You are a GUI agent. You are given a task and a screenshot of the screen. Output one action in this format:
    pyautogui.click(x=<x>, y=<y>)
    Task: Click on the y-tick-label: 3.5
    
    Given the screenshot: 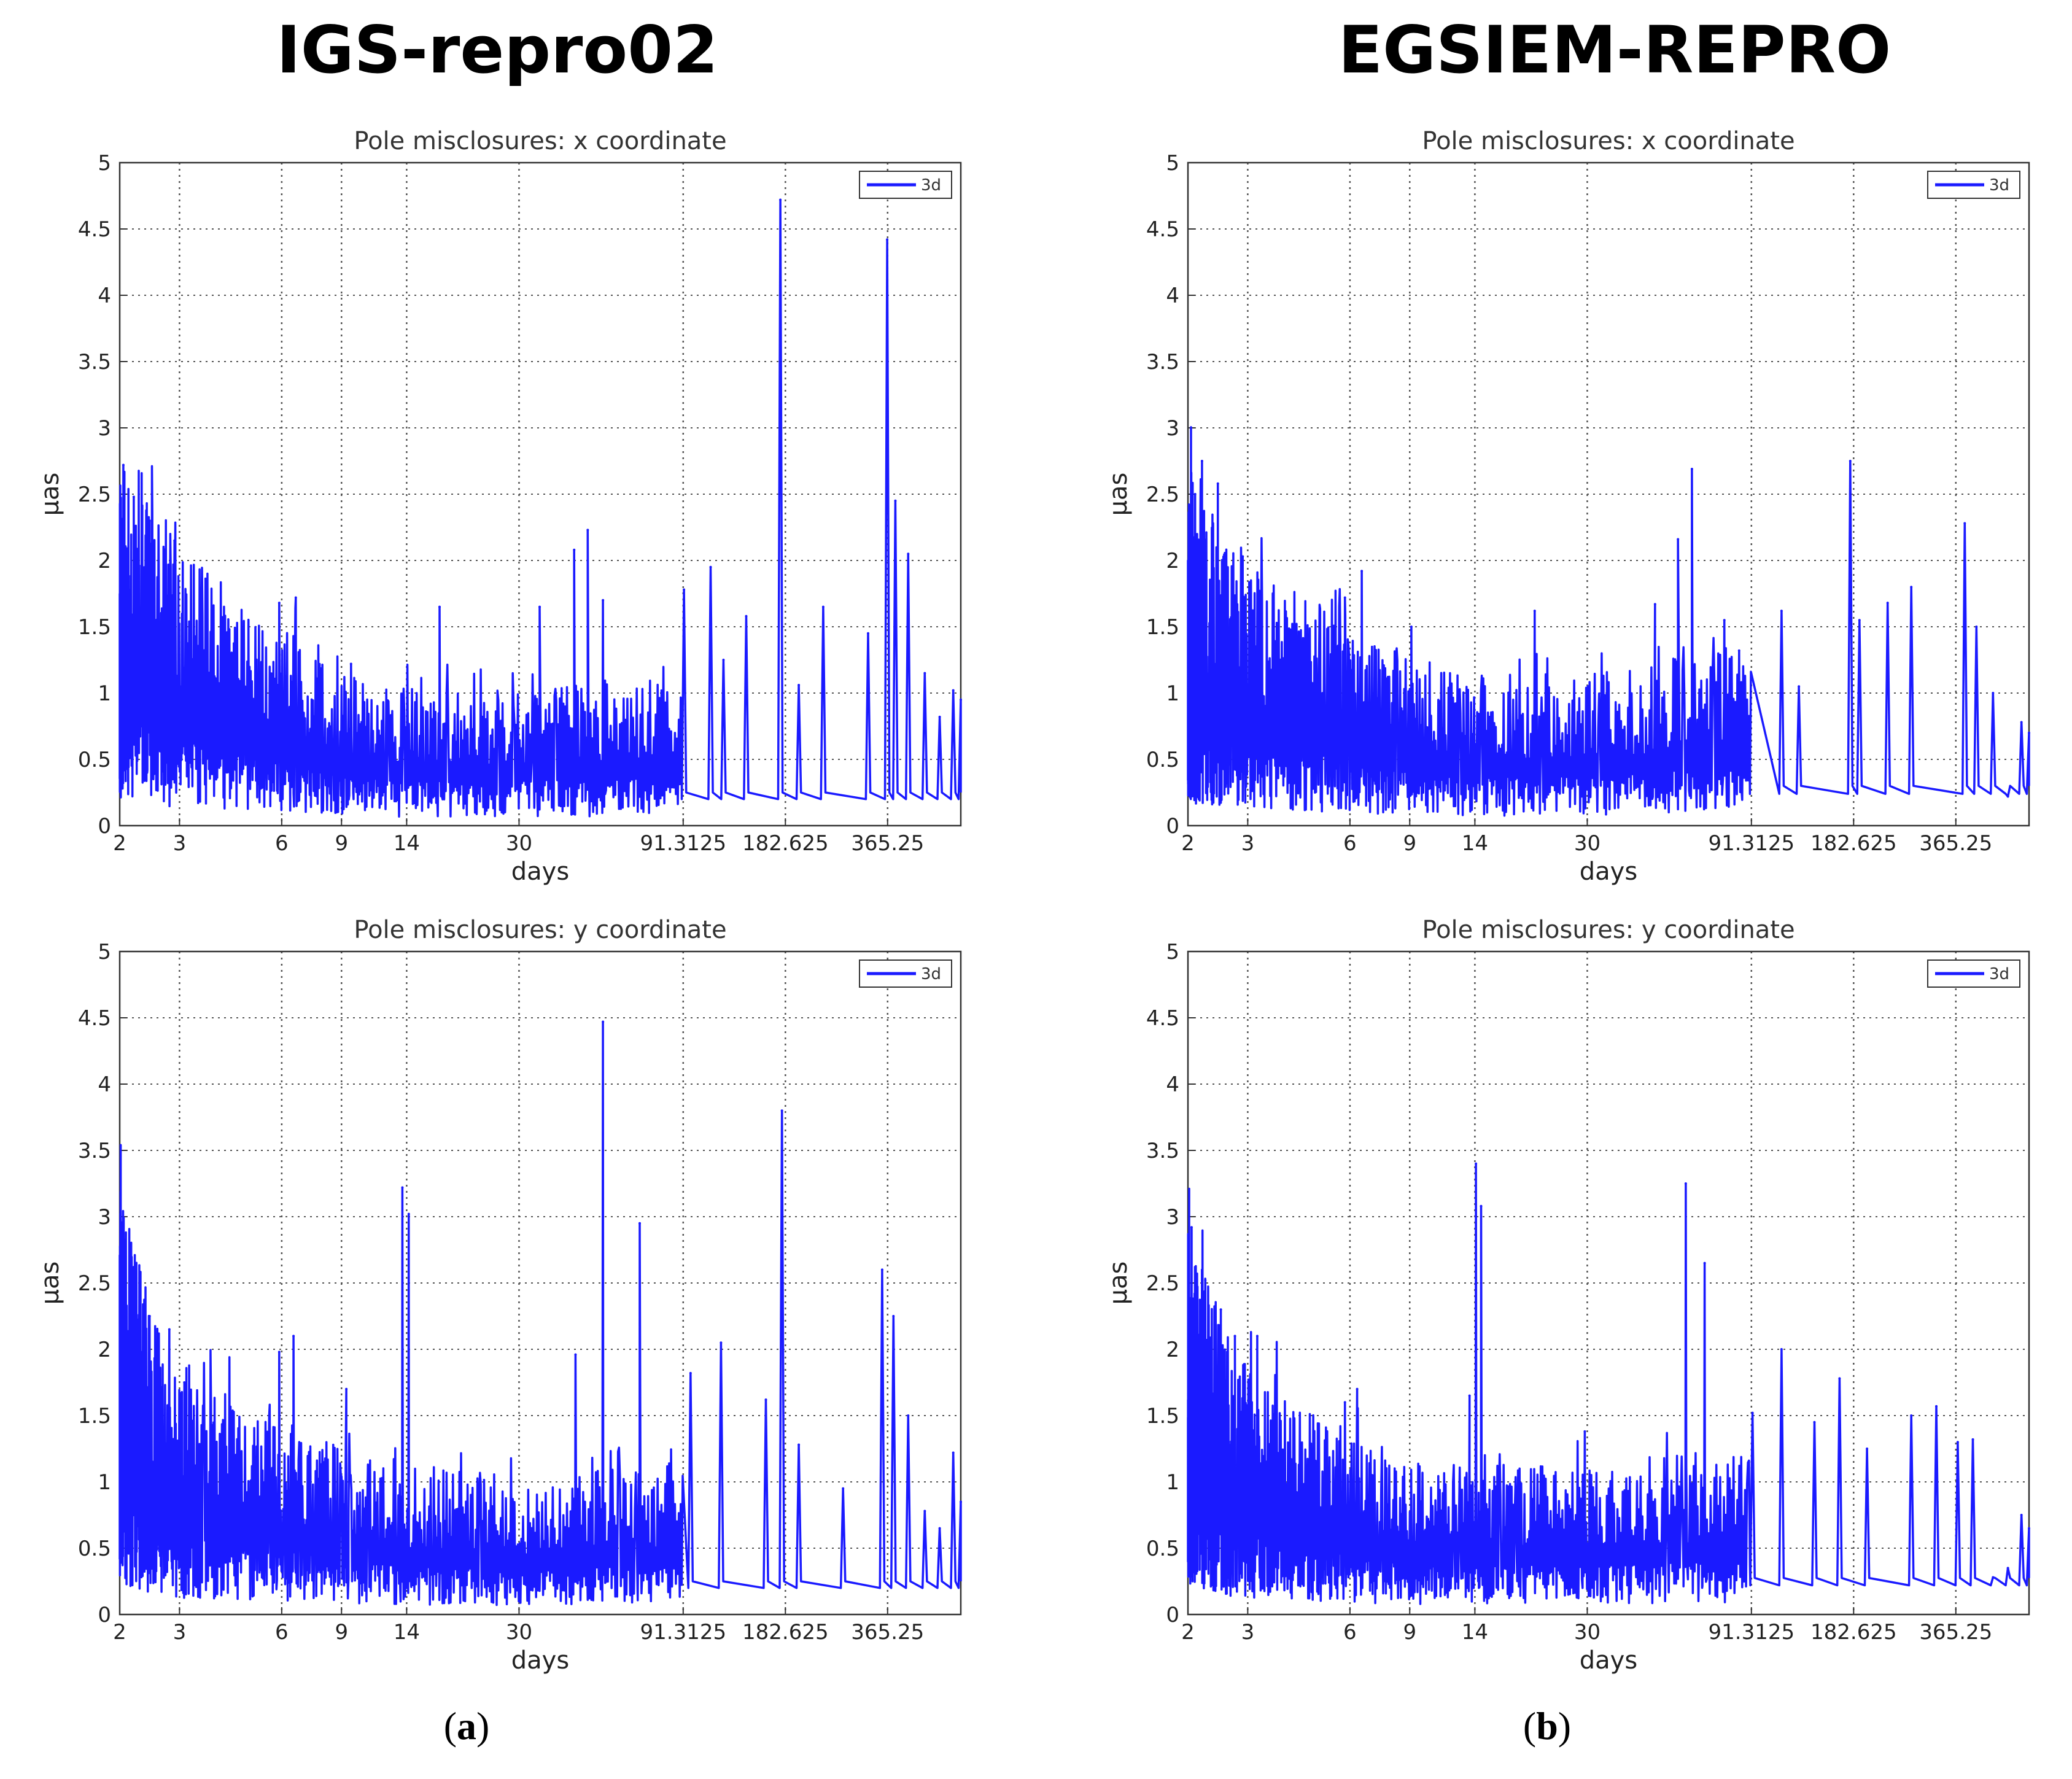 What is the action you would take?
    pyautogui.click(x=94, y=362)
    